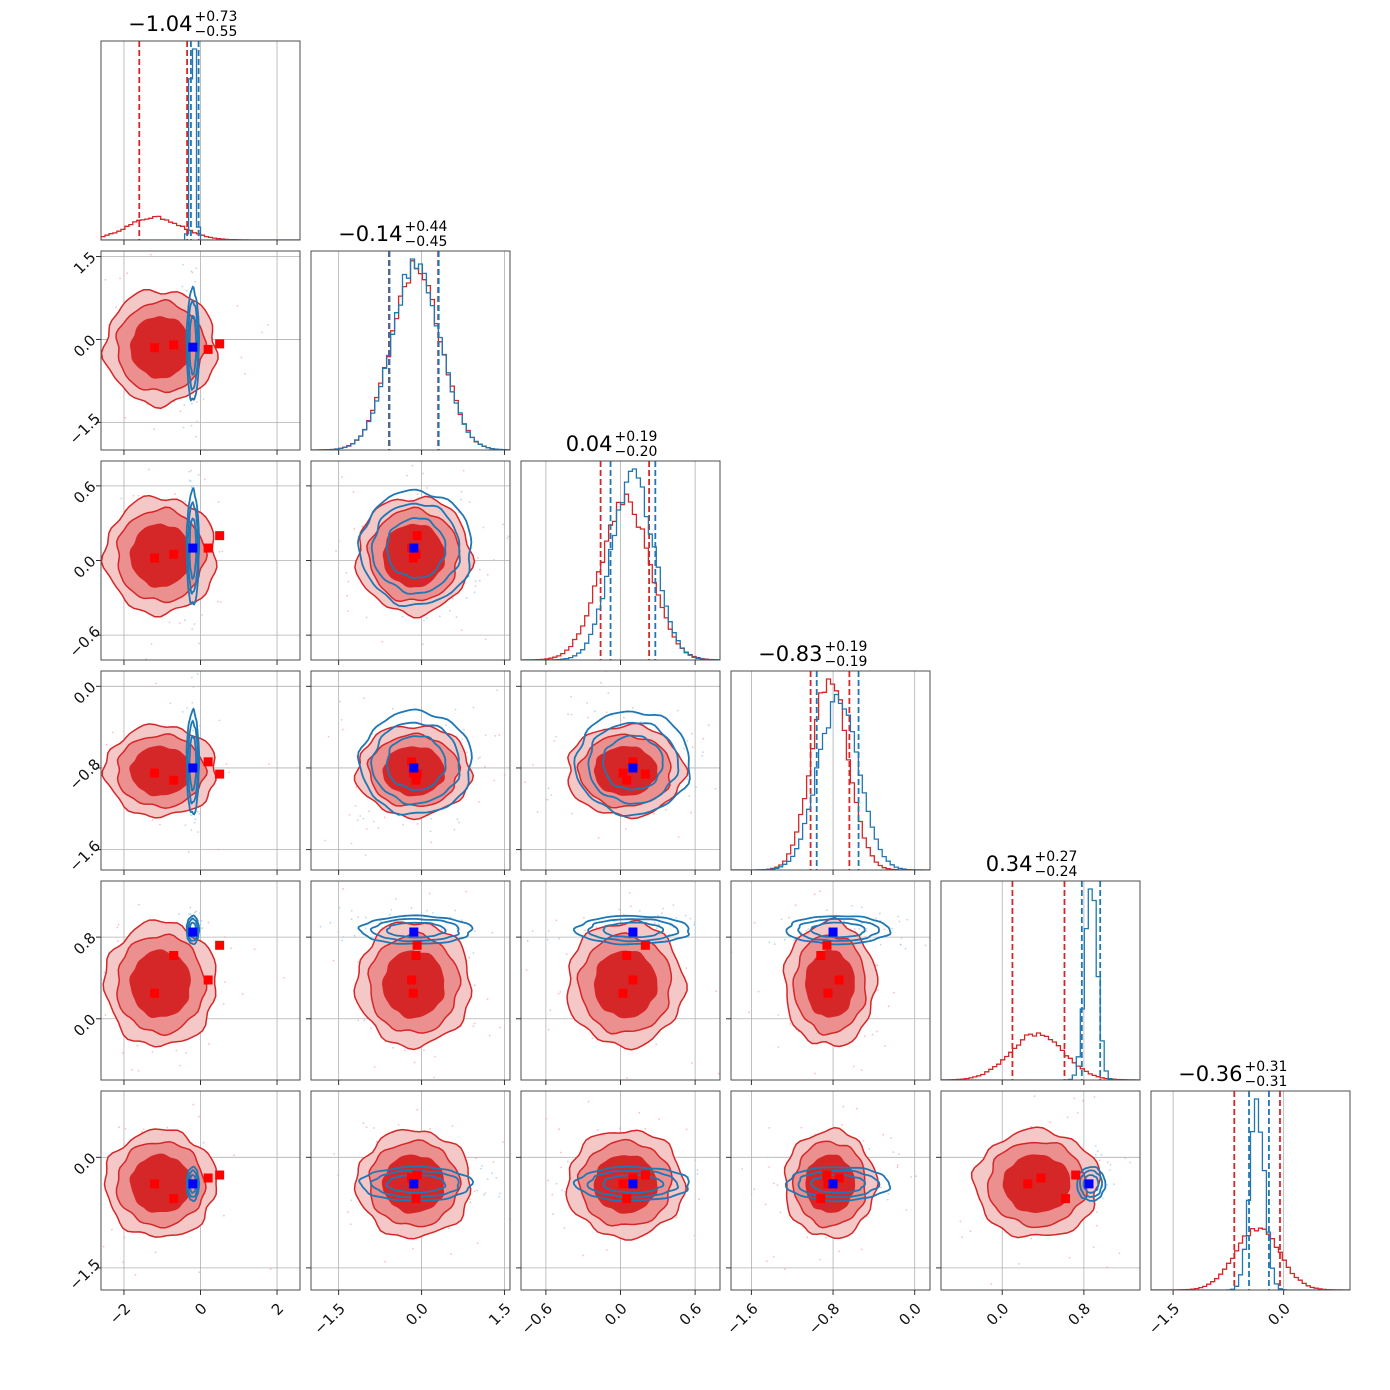 This screenshot has width=1390, height=1390. What do you see at coordinates (120, 1314) in the screenshot?
I see `x-tick-label: −2` at bounding box center [120, 1314].